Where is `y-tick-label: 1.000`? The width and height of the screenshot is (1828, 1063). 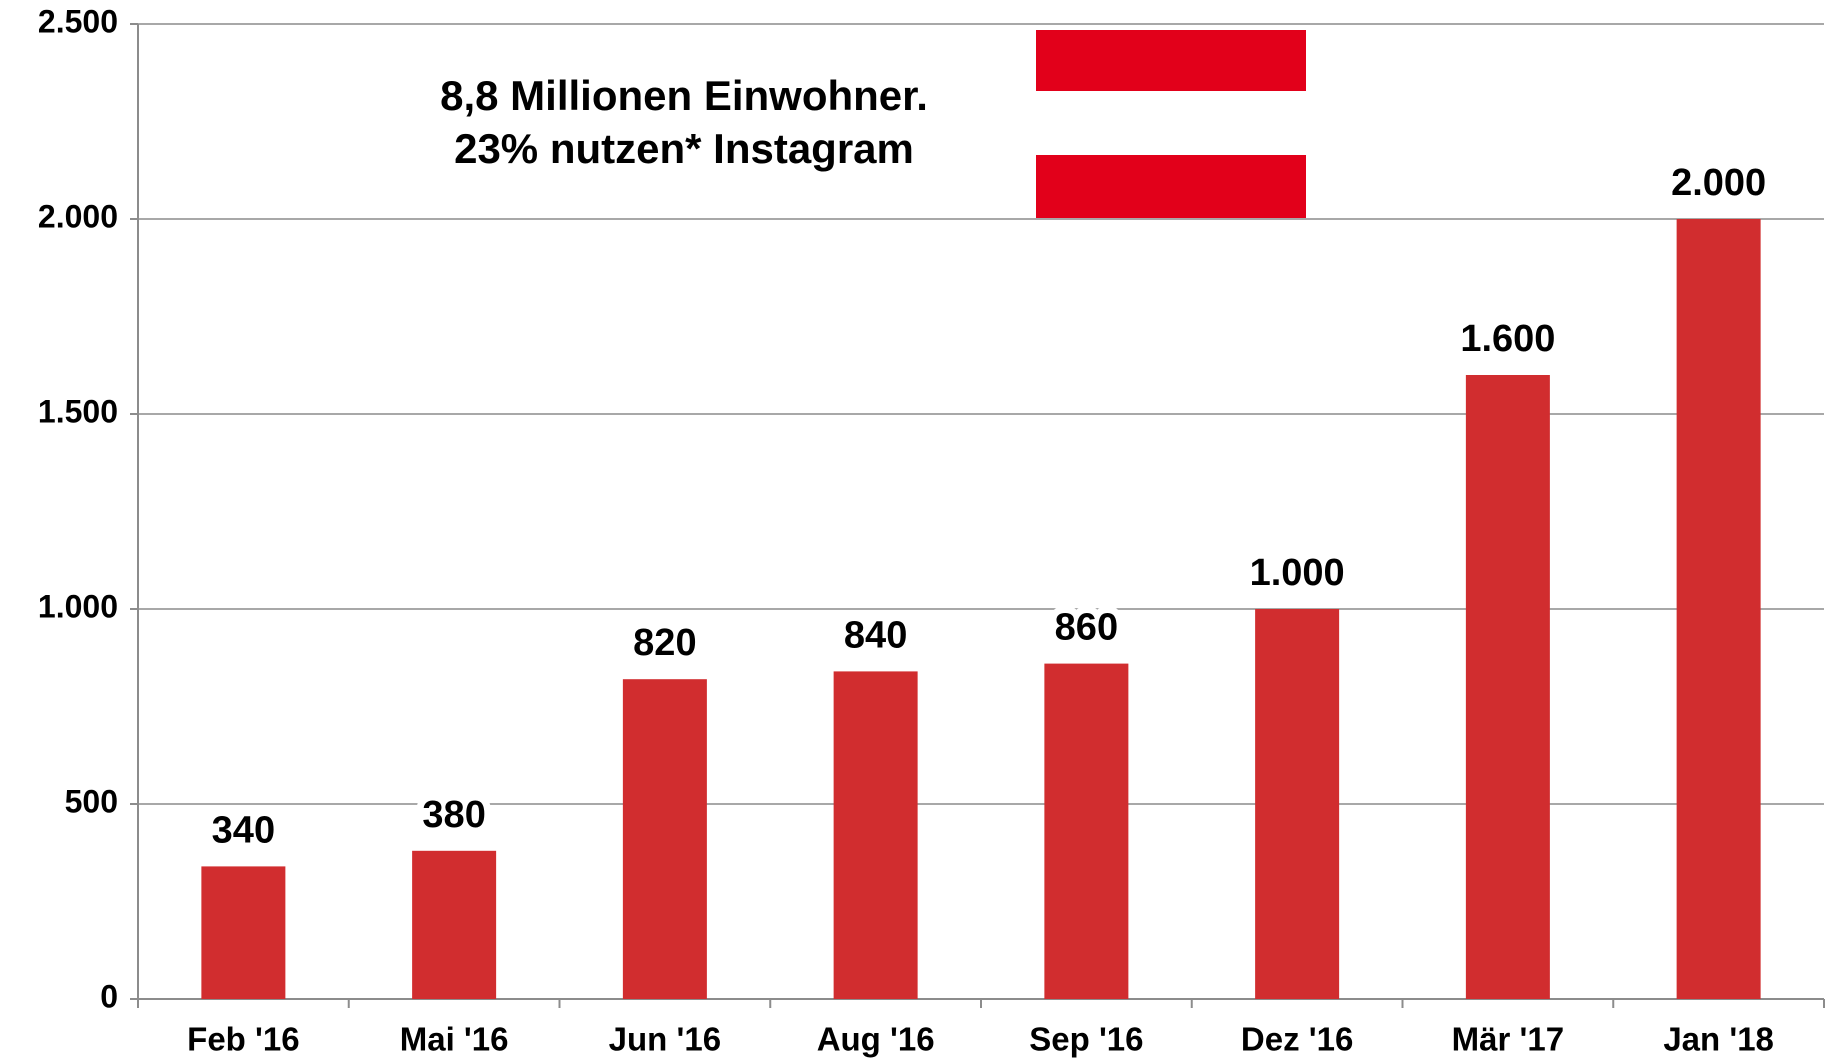 y-tick-label: 1.000 is located at coordinates (78, 606).